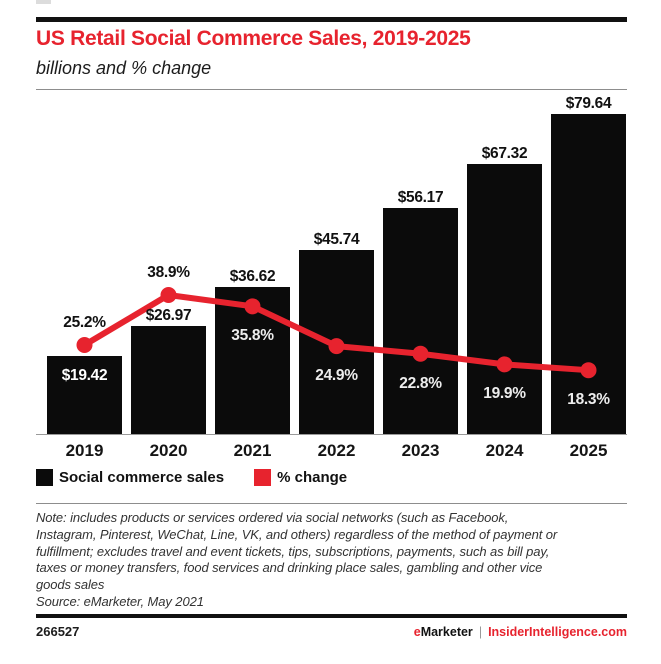 The height and width of the screenshot is (664, 661). I want to click on bar-2023, so click(420, 321).